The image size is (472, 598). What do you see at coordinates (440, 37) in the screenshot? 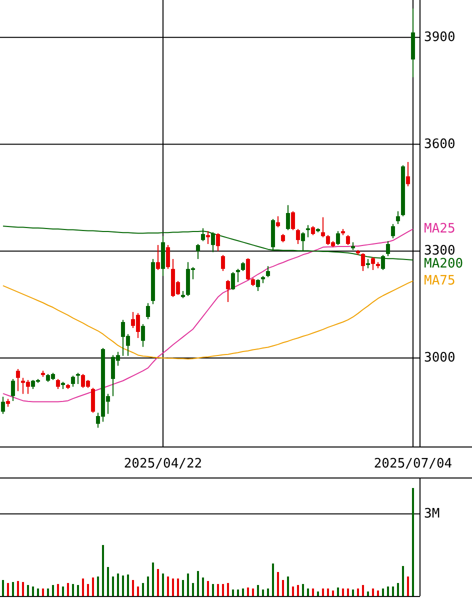
I see `y-tick-label: 3900` at bounding box center [440, 37].